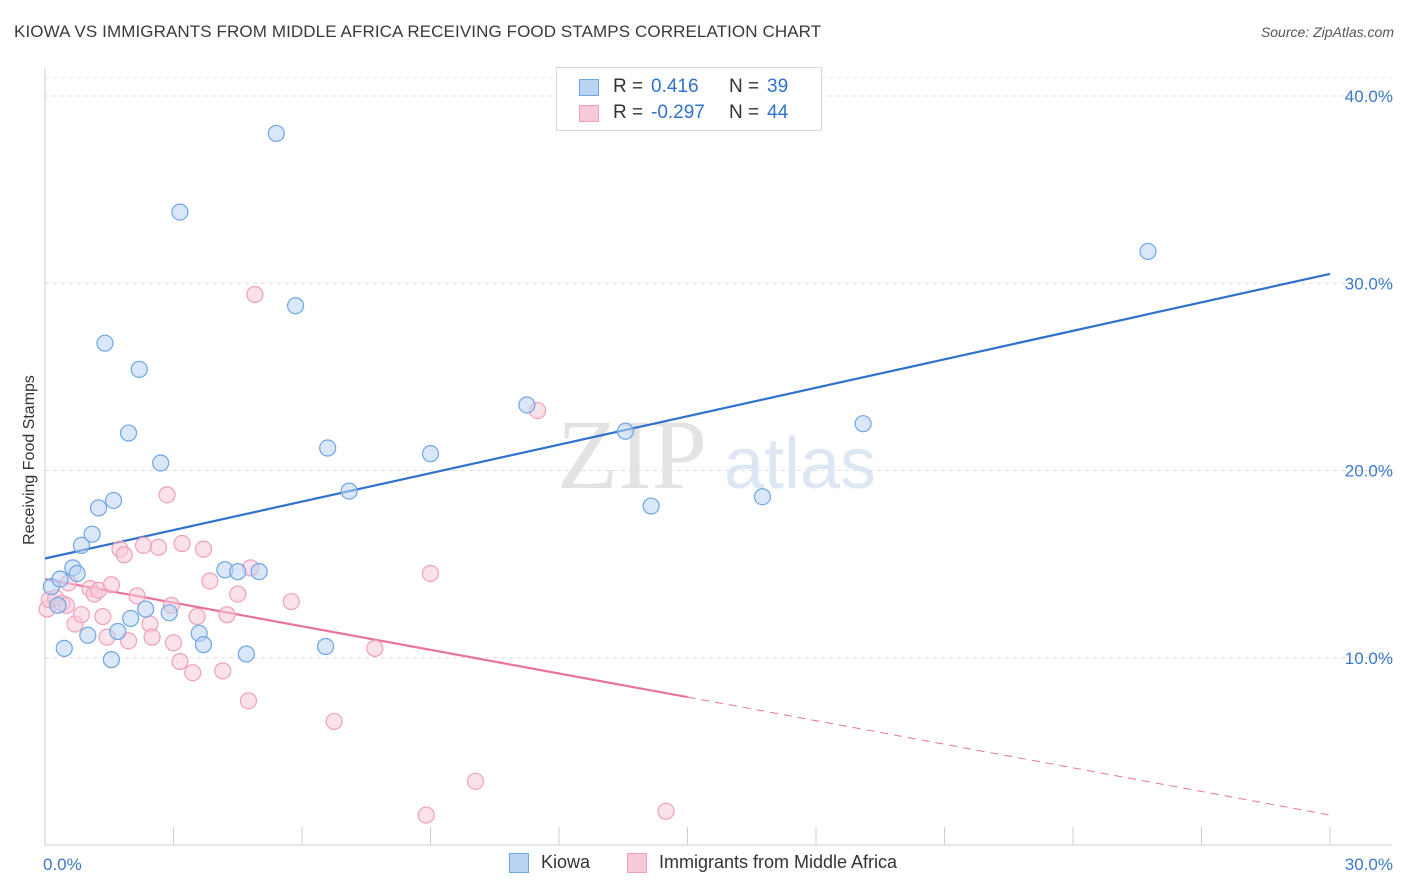 The image size is (1406, 892). I want to click on series-legend-kiowa: Kiowa, so click(549, 862).